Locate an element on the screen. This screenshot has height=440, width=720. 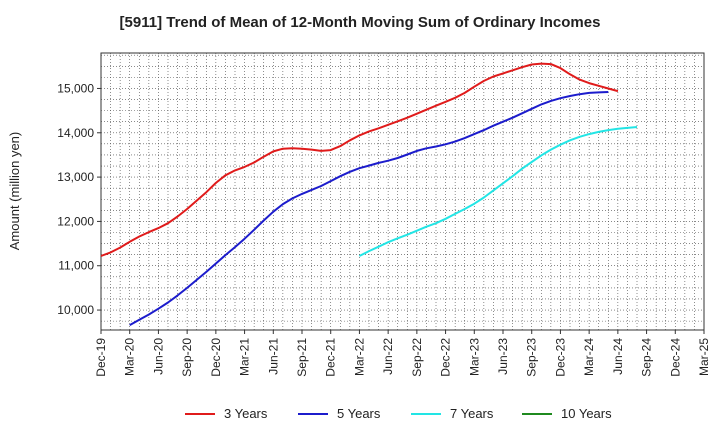
x-tick-label: Dec-24 is located at coordinates (675, 357).